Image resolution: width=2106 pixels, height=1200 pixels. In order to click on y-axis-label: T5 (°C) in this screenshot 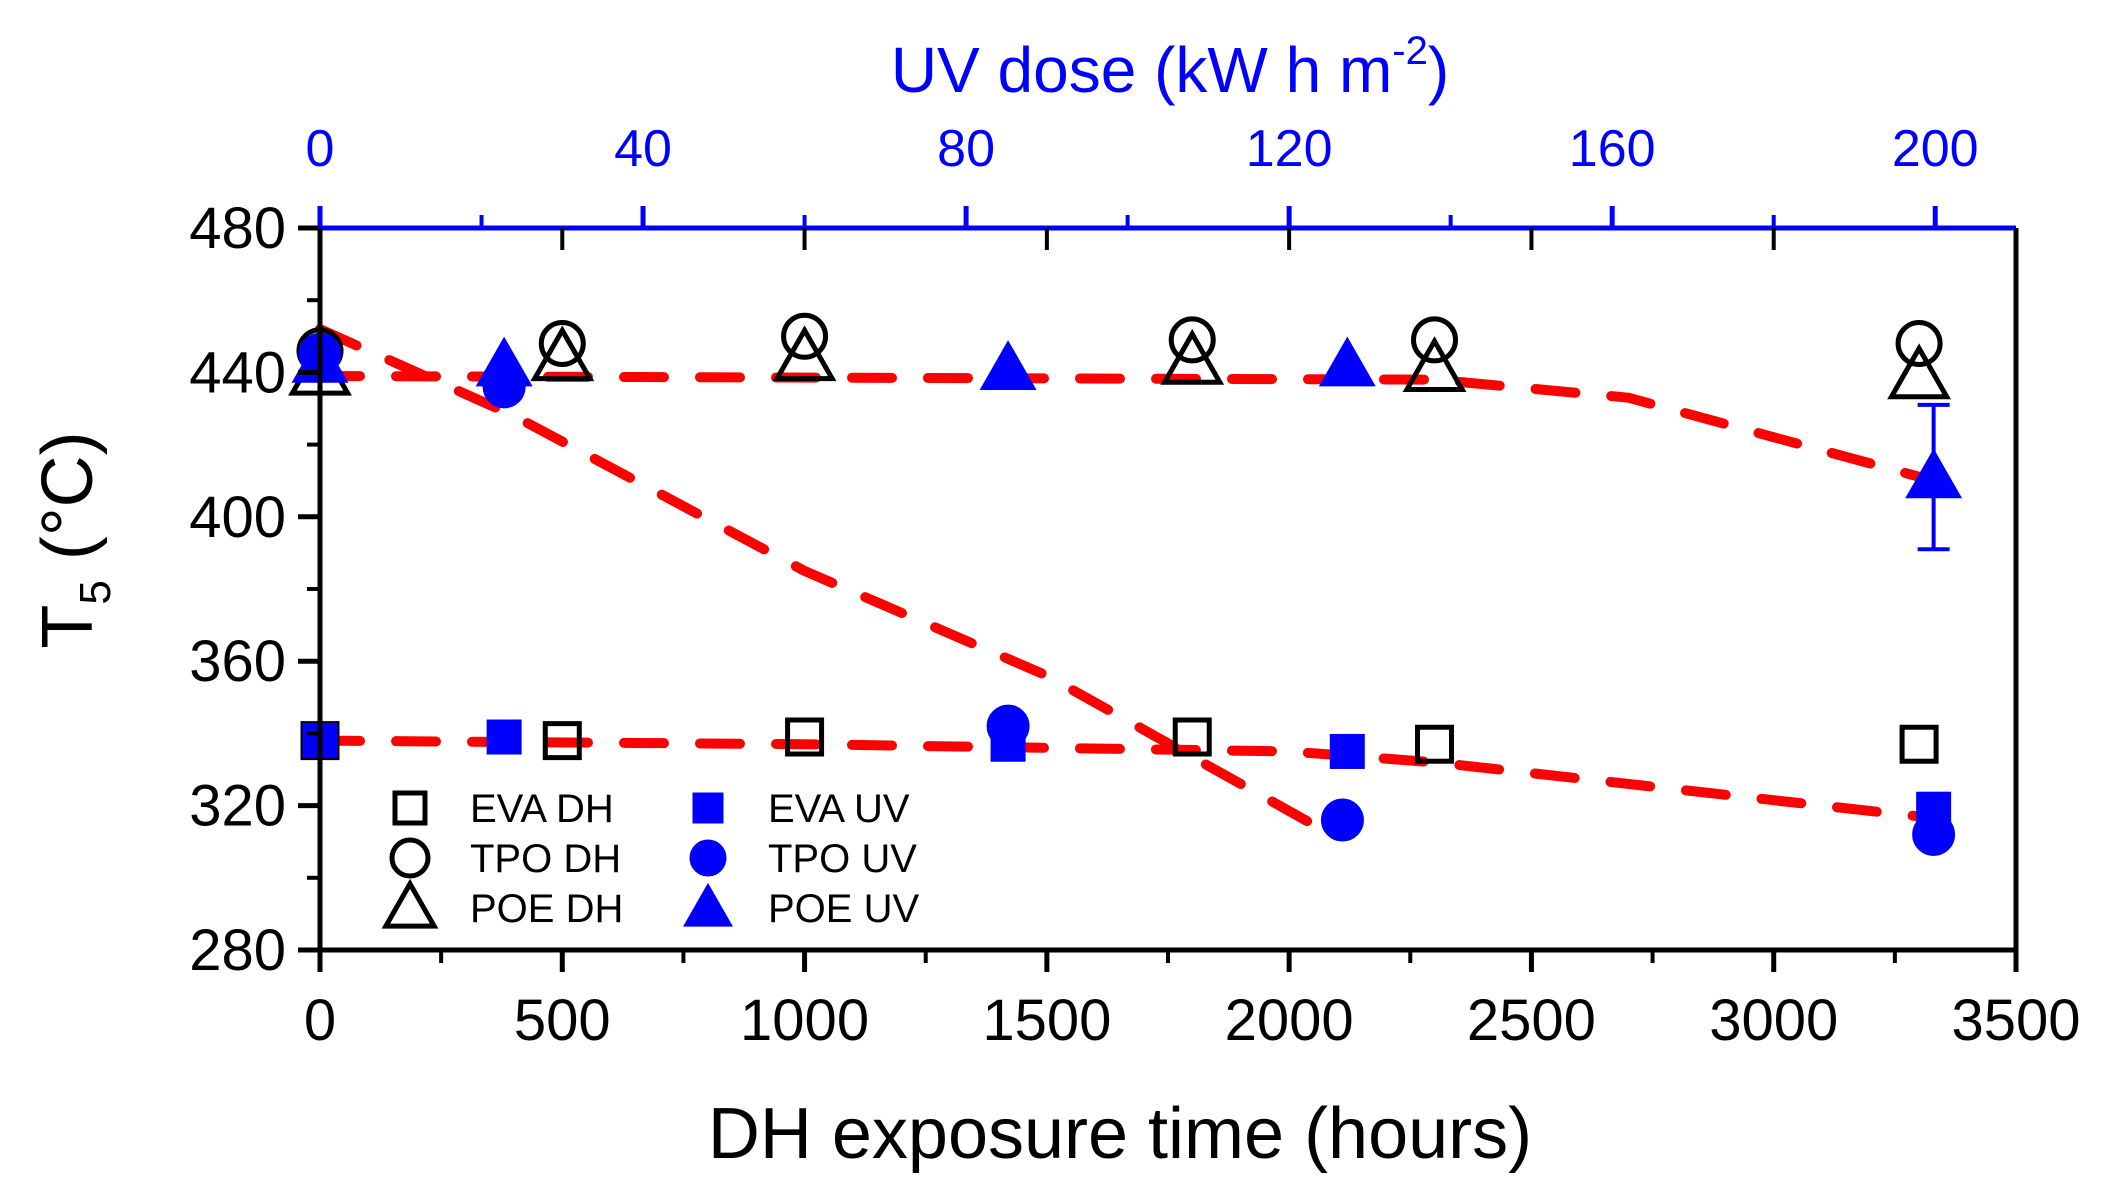, I will do `click(74, 539)`.